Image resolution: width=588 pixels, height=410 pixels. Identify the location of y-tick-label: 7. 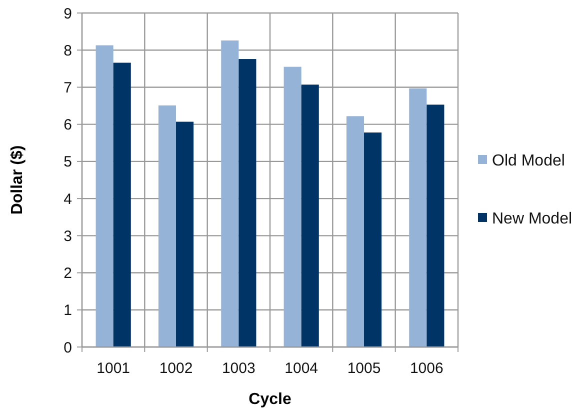
(68, 87).